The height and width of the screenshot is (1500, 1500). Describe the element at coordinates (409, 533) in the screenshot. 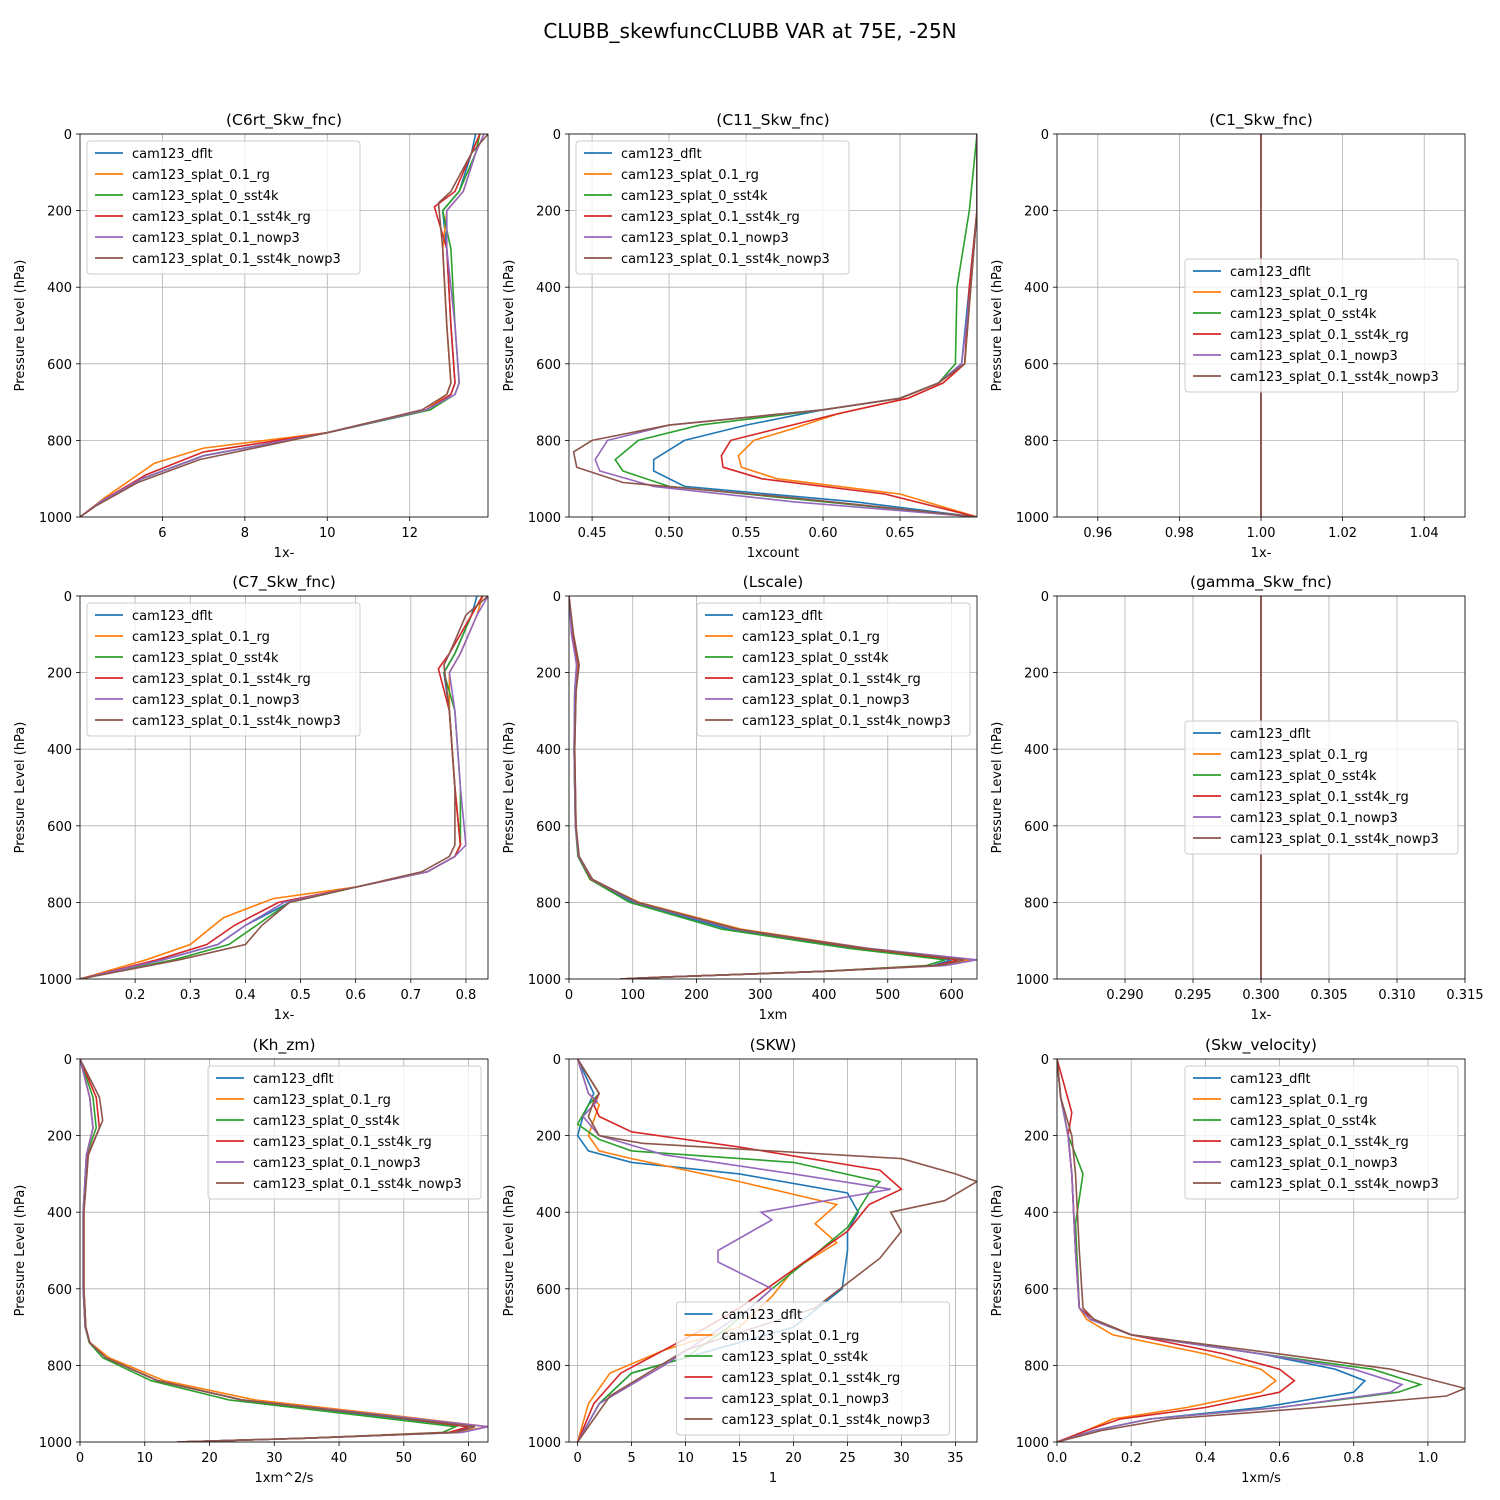

I see `x-tick-label: 12` at that location.